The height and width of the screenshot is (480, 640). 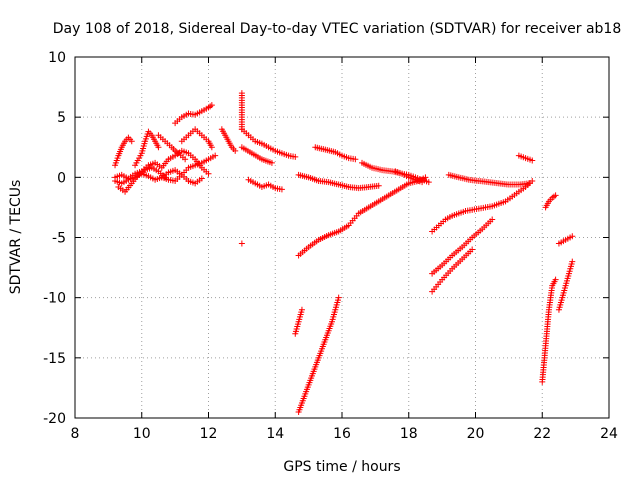 I want to click on data-track-t20, so click(x=318, y=354).